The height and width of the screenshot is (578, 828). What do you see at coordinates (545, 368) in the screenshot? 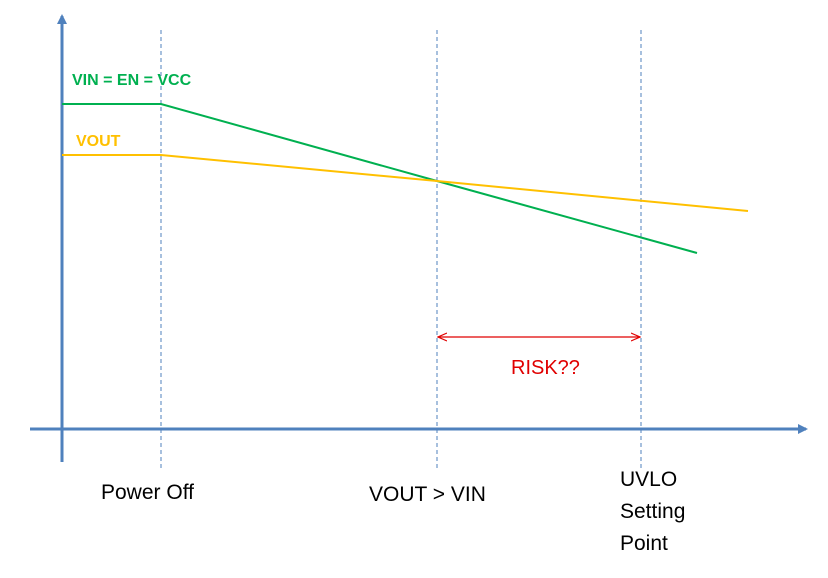
I see `risk-label: RISK??` at bounding box center [545, 368].